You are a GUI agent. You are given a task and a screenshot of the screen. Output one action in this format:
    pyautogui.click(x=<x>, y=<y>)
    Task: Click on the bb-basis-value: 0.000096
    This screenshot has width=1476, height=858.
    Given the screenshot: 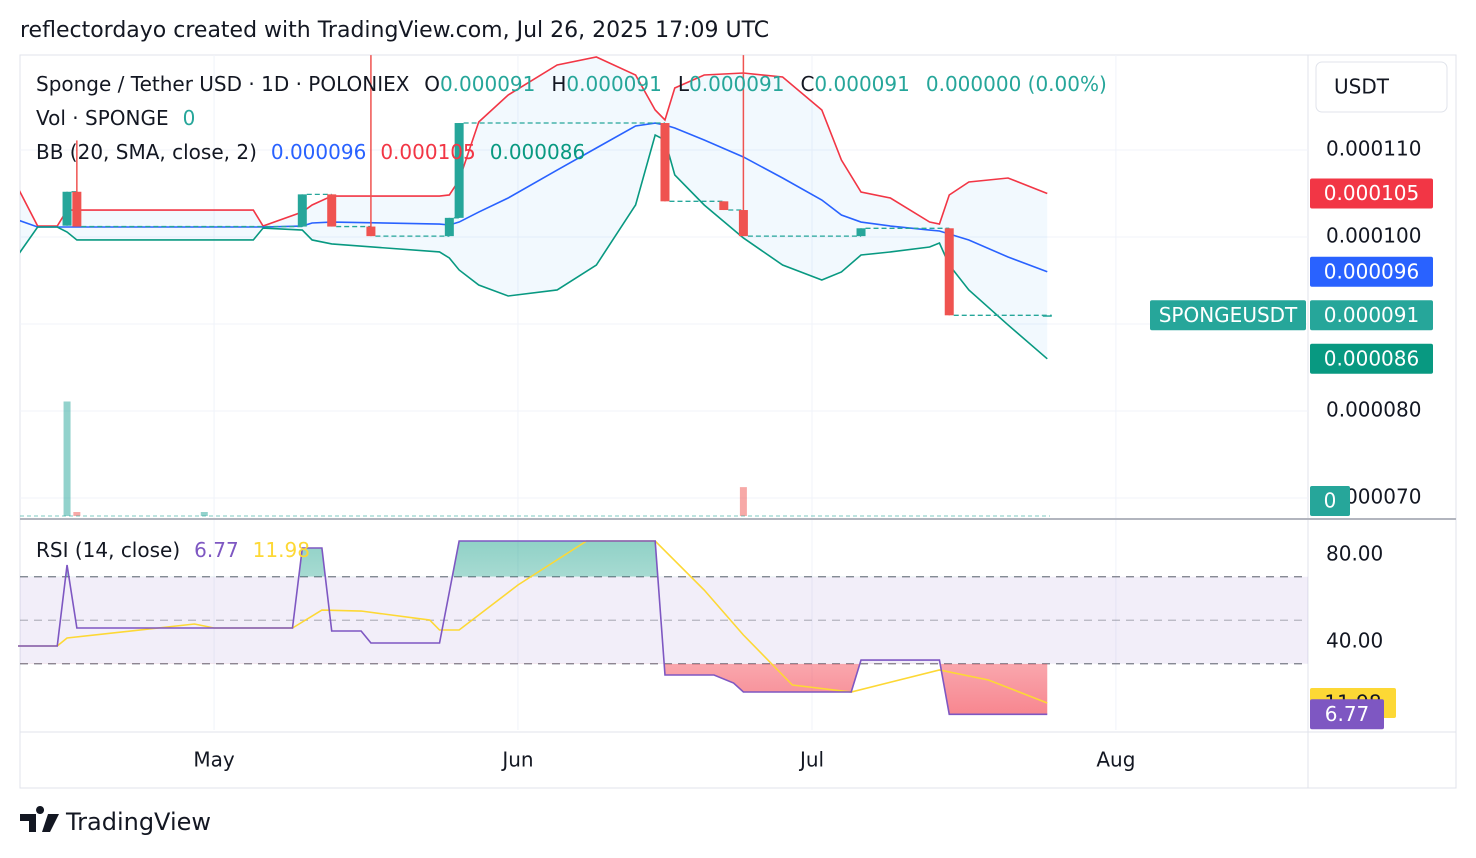 What is the action you would take?
    pyautogui.click(x=318, y=152)
    